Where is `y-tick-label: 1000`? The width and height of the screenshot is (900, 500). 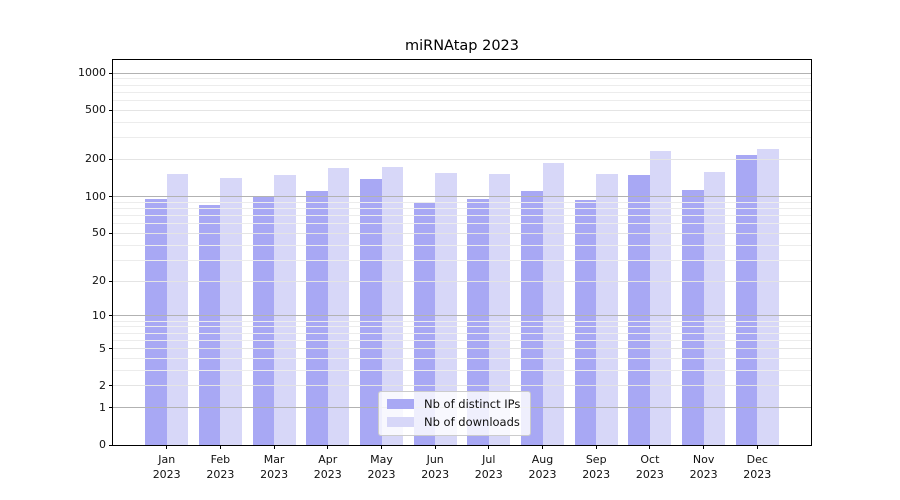 y-tick-label: 1000 is located at coordinates (92, 72).